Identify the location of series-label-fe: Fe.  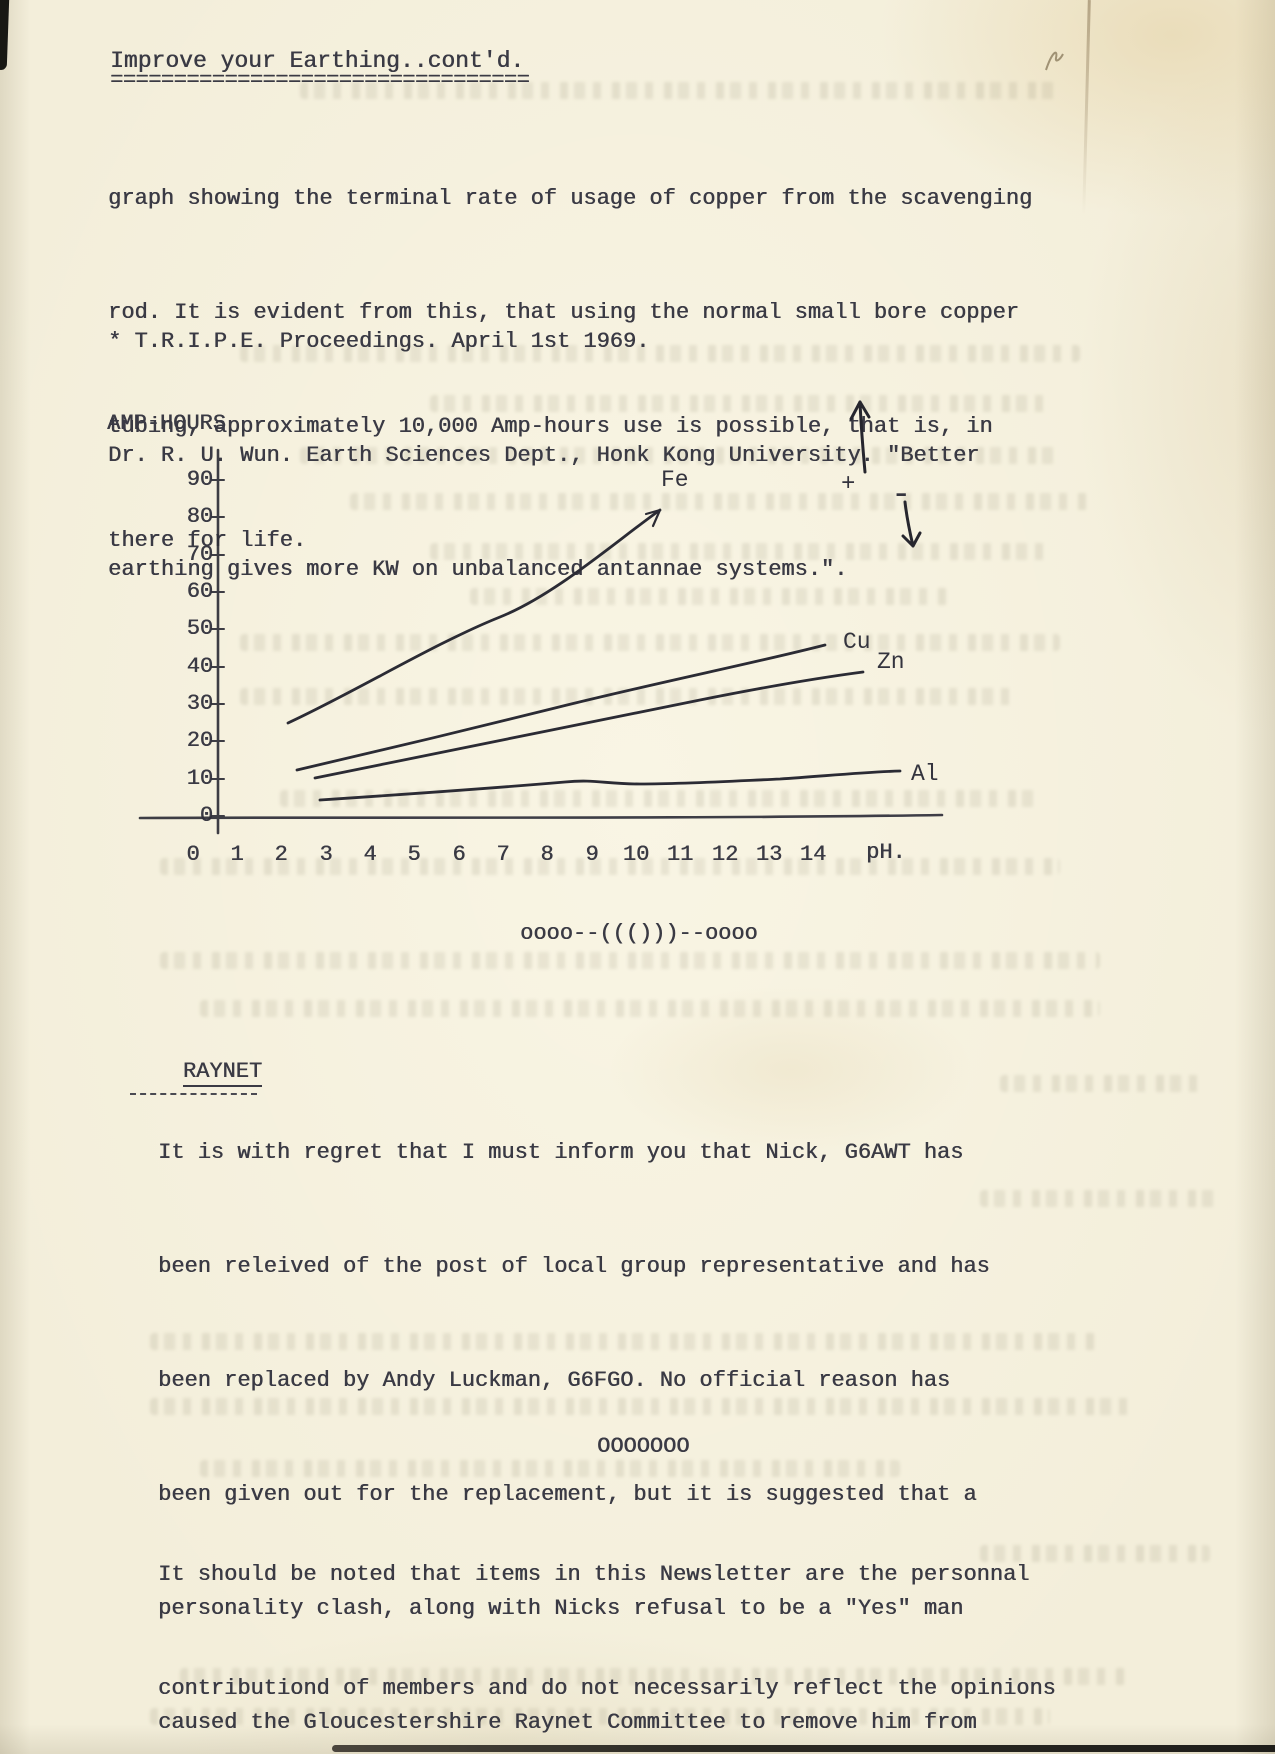
(675, 480).